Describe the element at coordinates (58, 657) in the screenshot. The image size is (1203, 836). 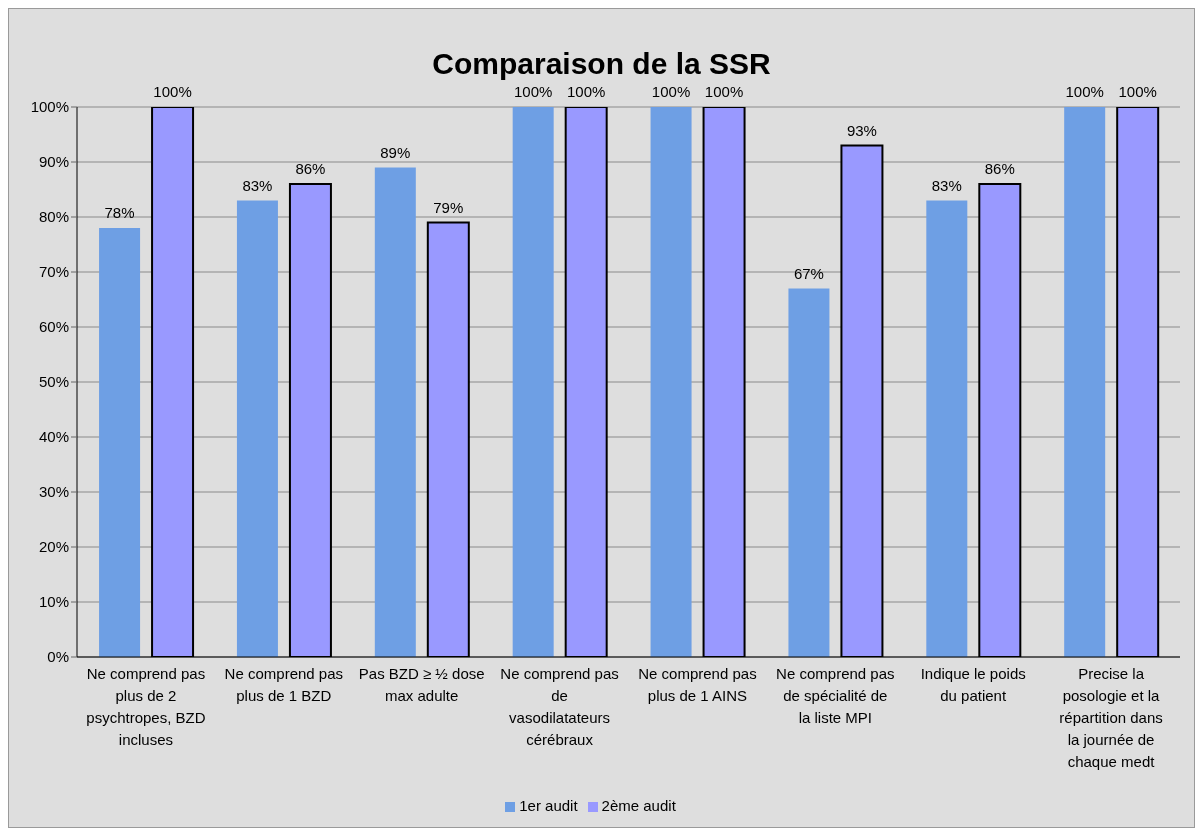
I see `y-tick-label: 0%` at that location.